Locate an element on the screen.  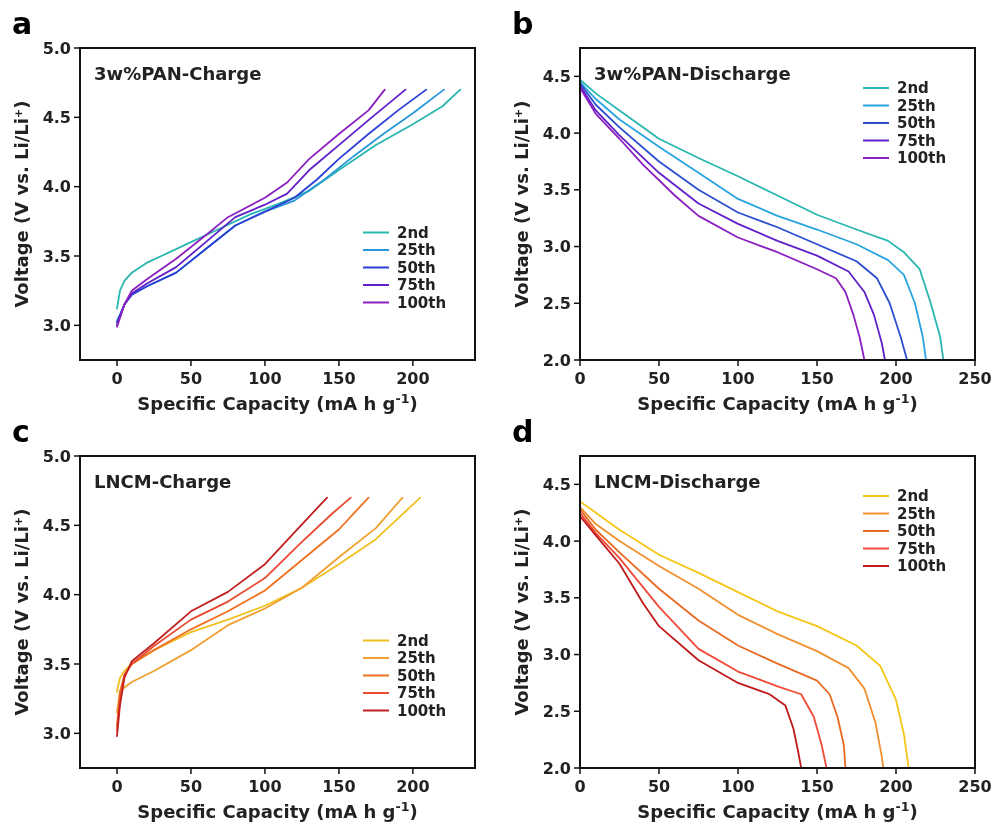
text: 3w%PAN-Charge is located at coordinates (178, 73).